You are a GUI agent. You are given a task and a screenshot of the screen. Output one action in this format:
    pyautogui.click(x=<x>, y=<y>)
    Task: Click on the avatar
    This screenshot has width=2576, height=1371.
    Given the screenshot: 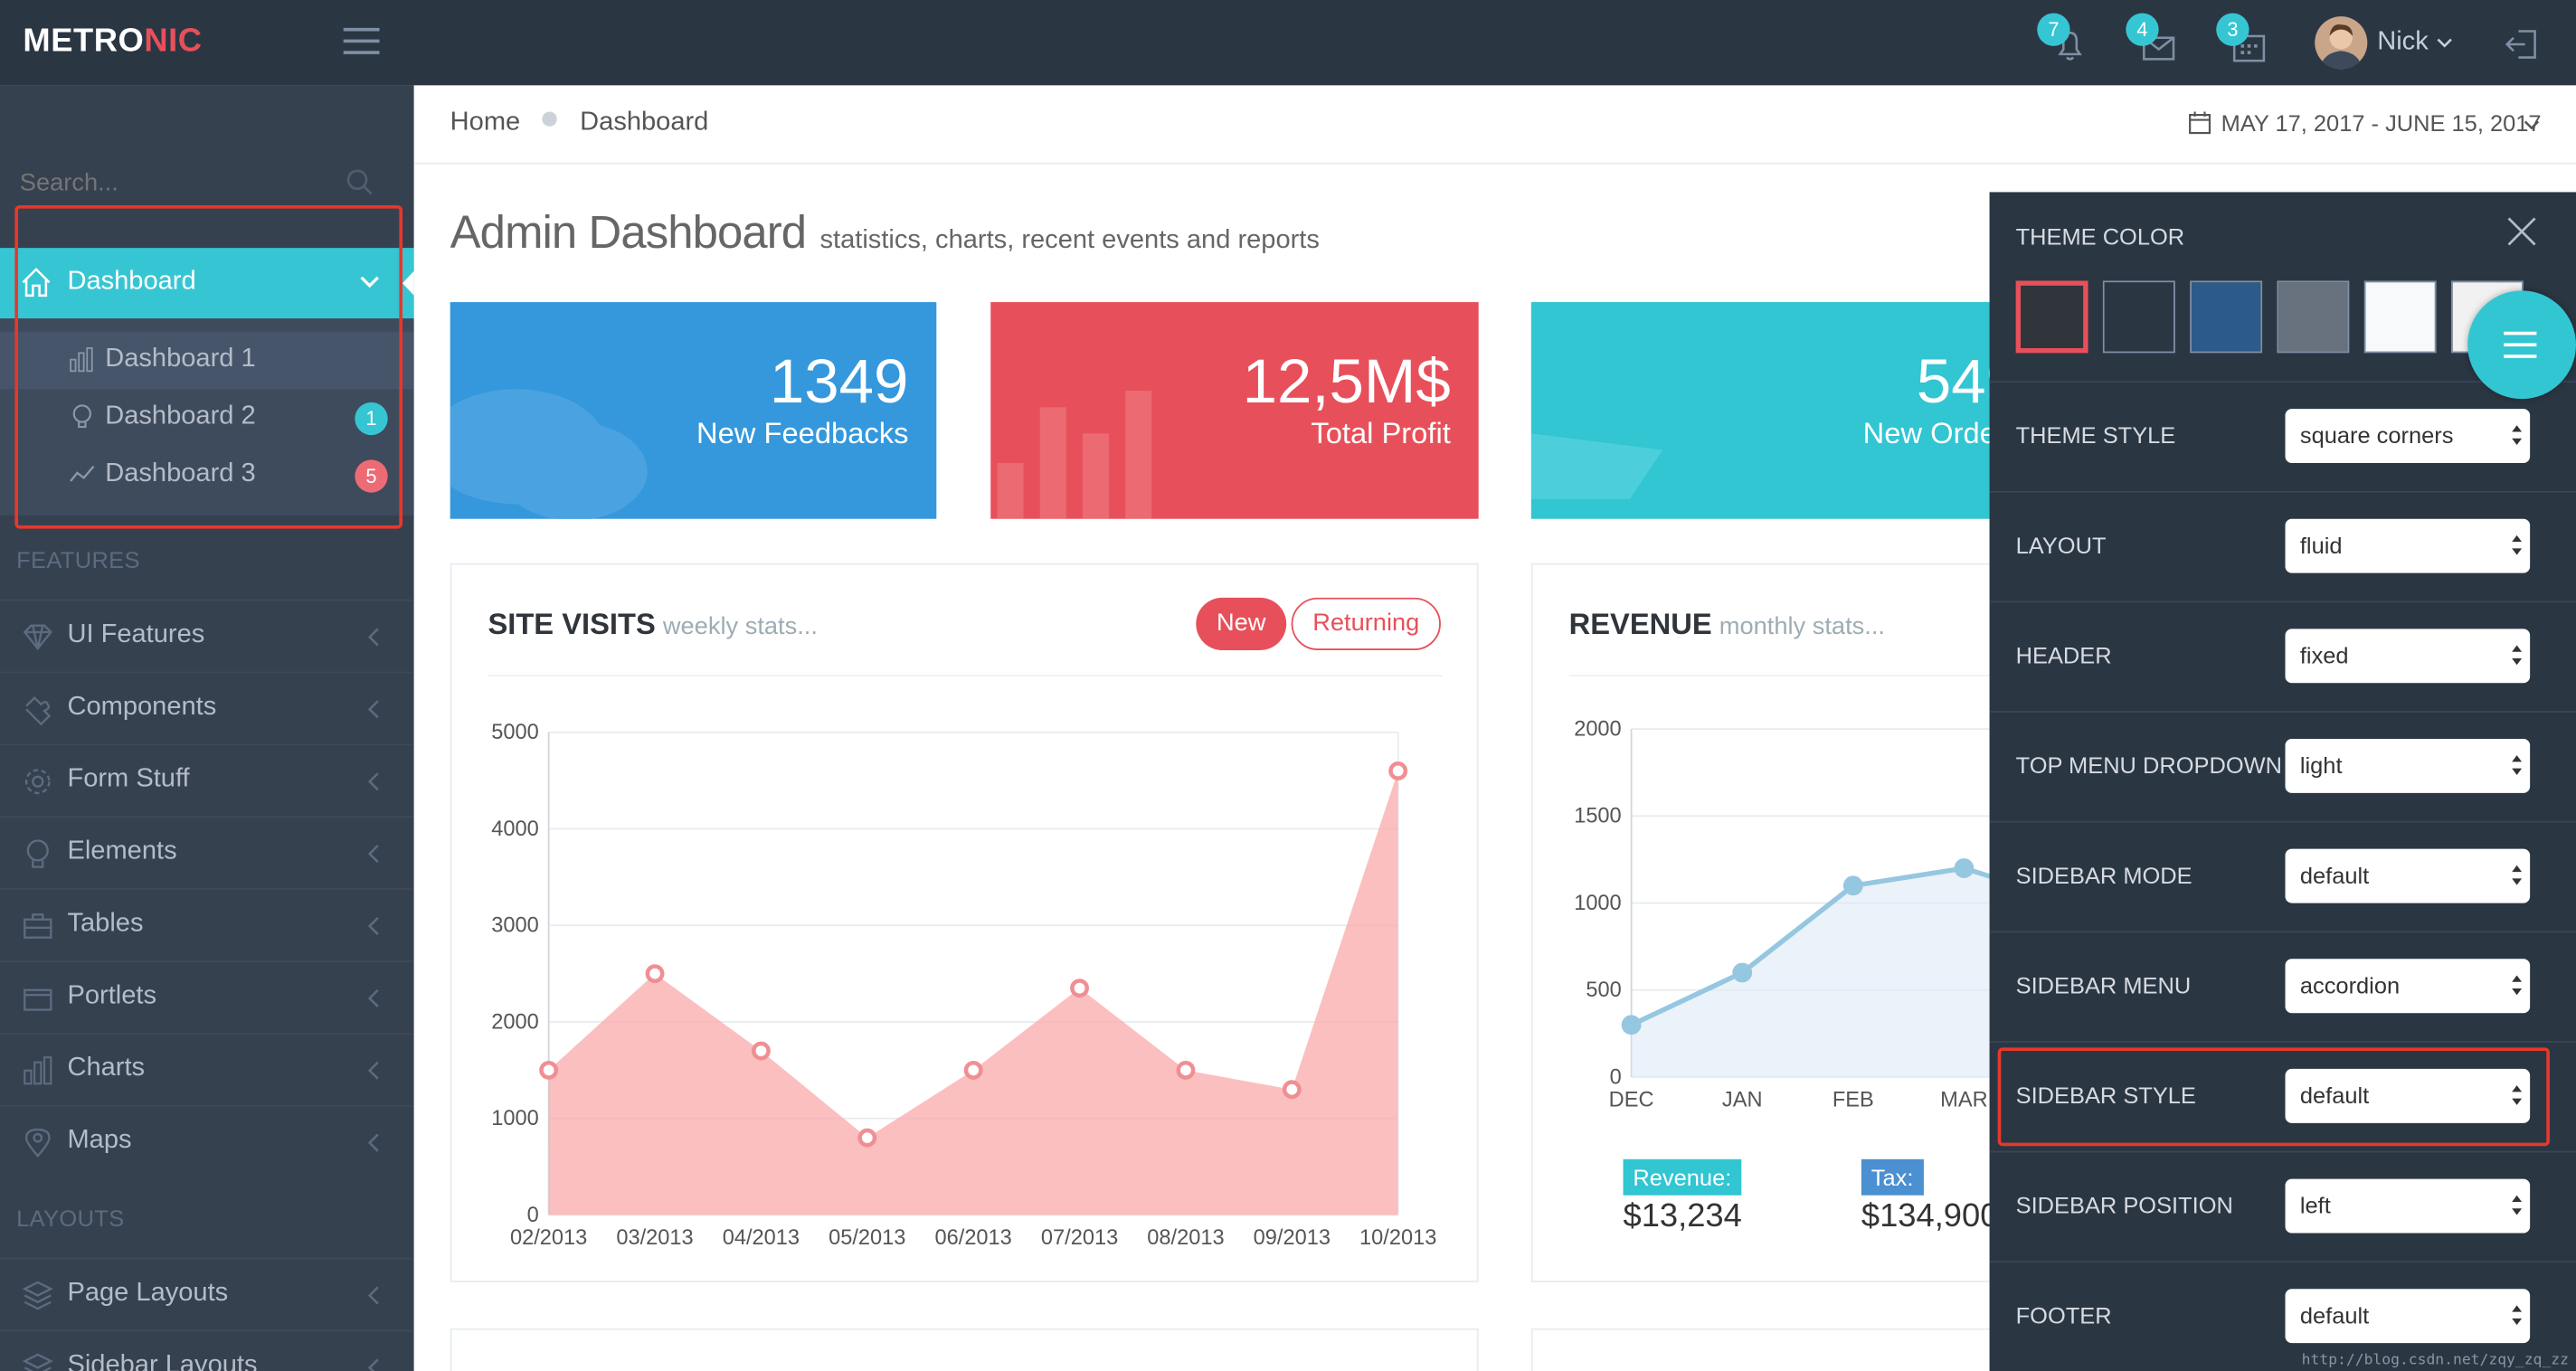 What is the action you would take?
    pyautogui.click(x=2342, y=43)
    